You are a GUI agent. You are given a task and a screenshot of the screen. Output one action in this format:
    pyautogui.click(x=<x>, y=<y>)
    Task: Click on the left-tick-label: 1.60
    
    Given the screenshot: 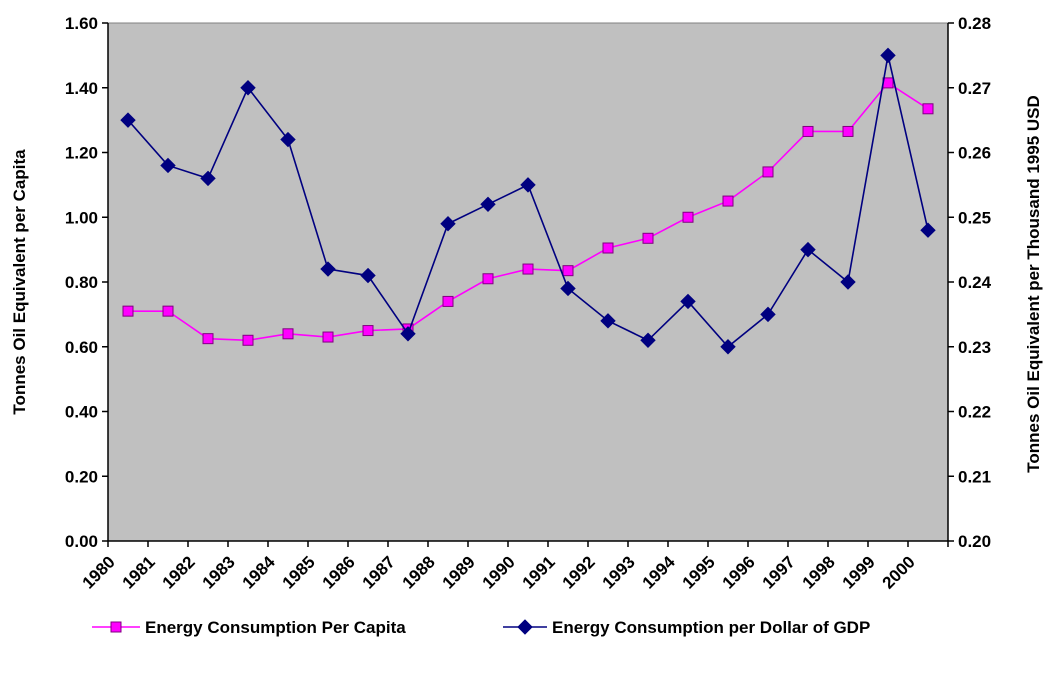 What is the action you would take?
    pyautogui.click(x=81, y=23)
    